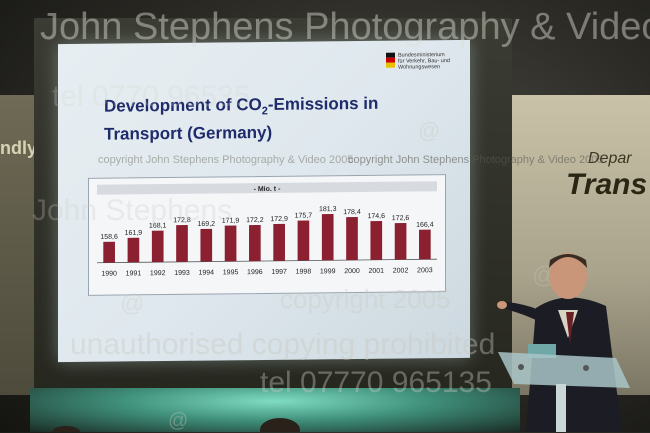 The image size is (650, 433). What do you see at coordinates (425, 270) in the screenshot?
I see `chart-x-tick-label: 2003` at bounding box center [425, 270].